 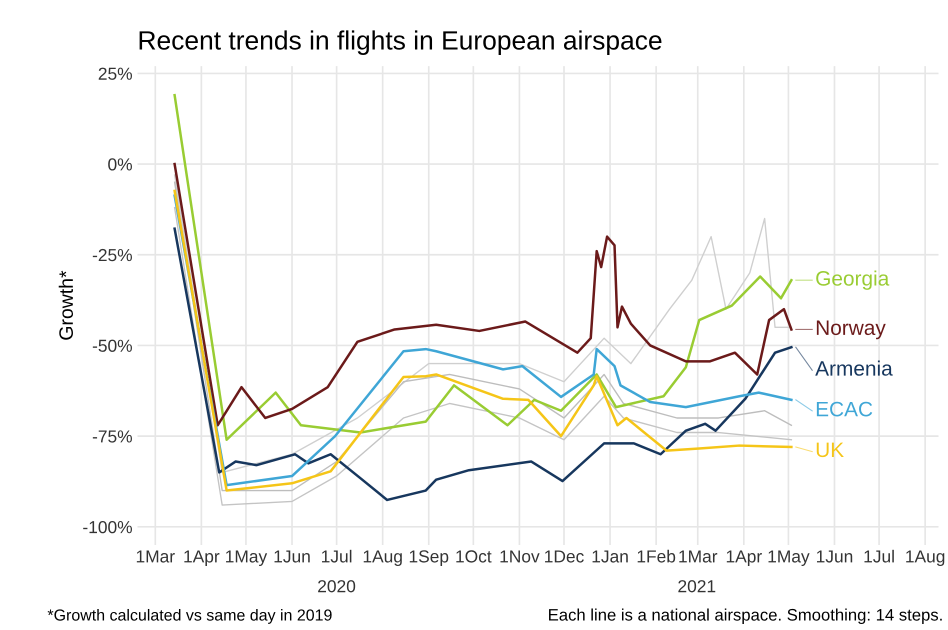 I want to click on legend-label: UK, so click(x=830, y=450).